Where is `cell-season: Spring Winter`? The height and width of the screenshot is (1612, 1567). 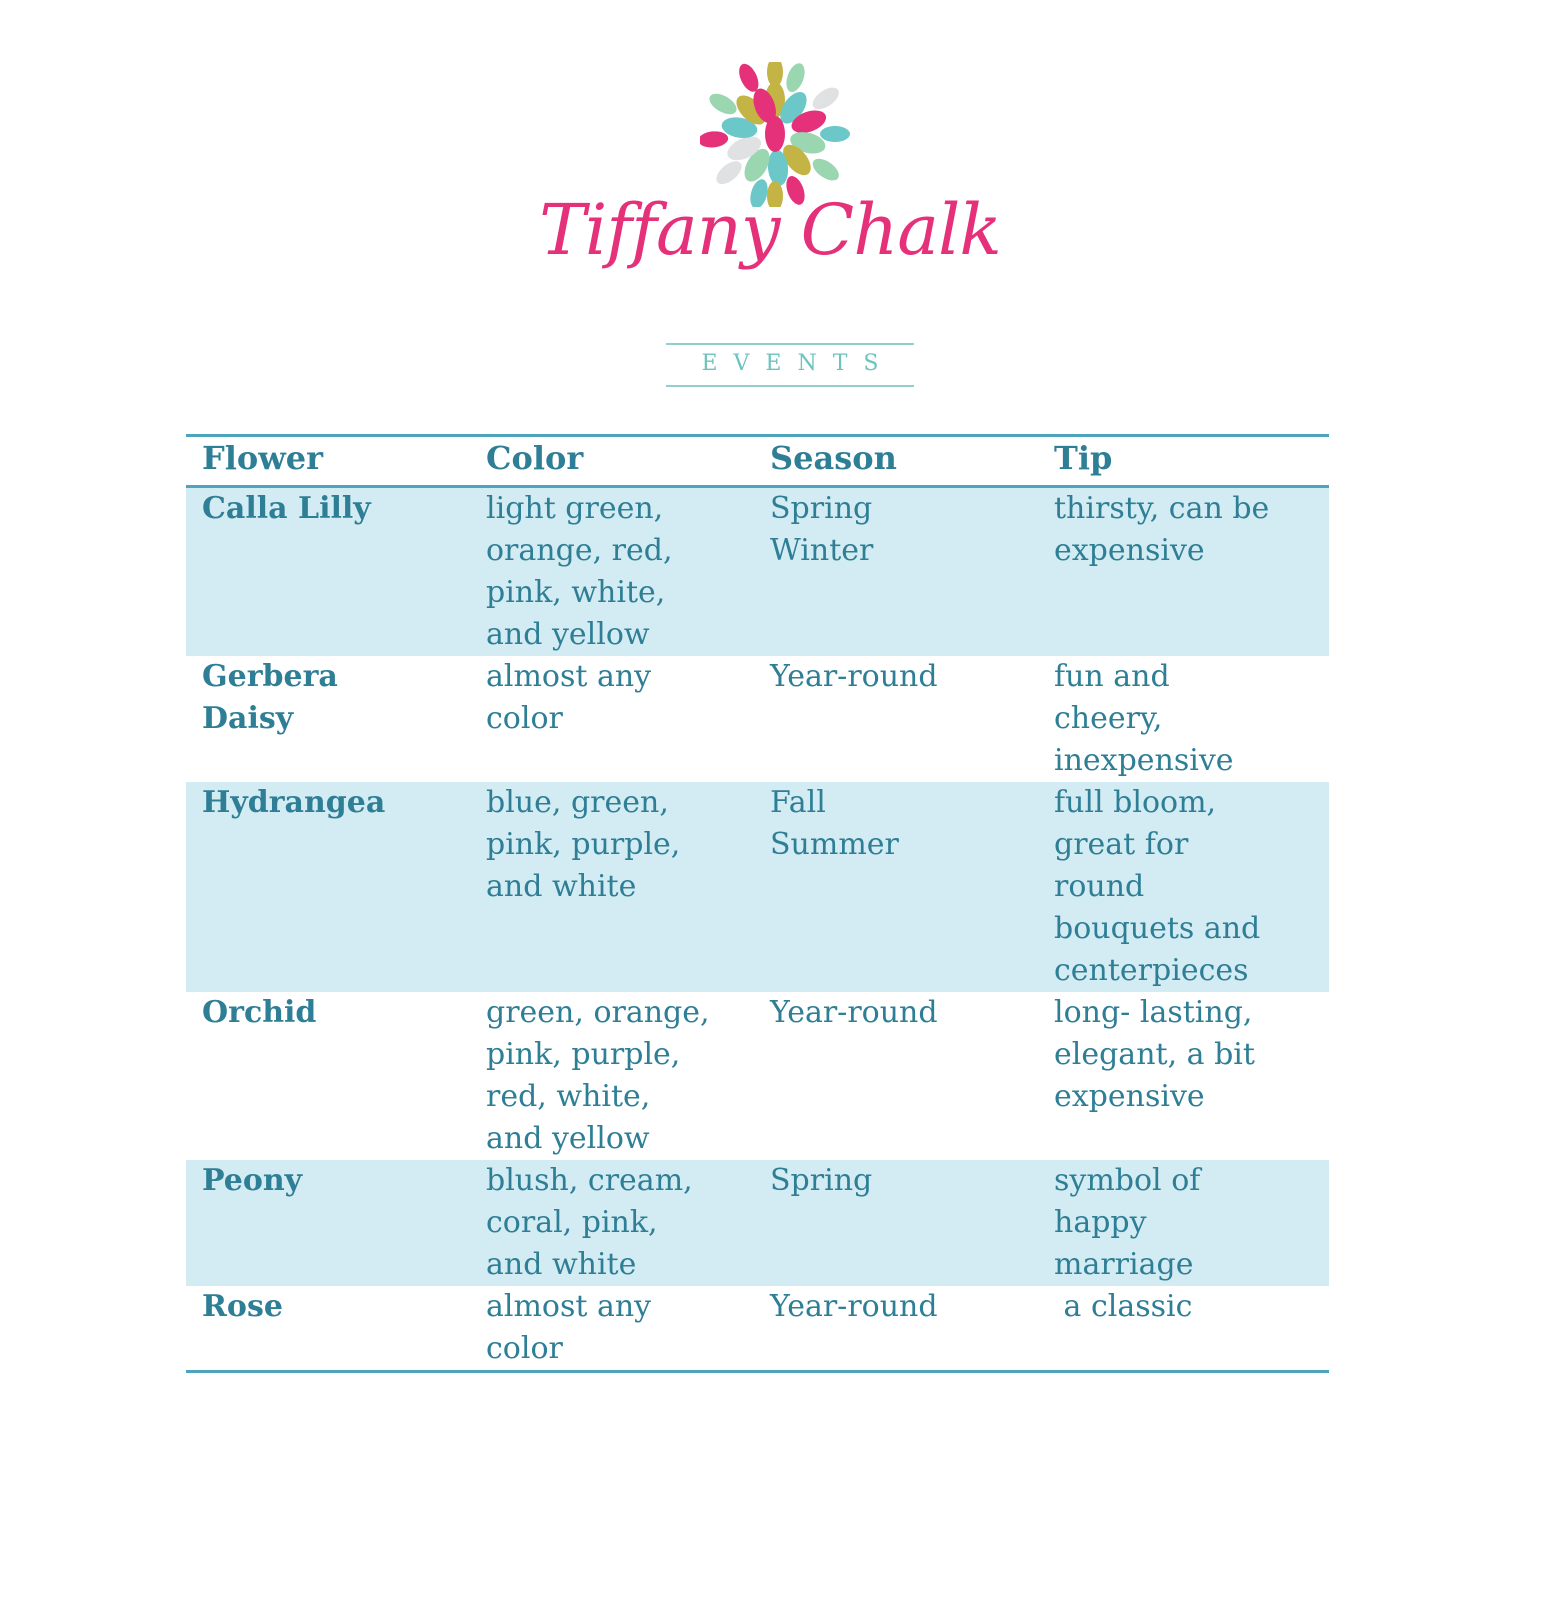
cell-season: Spring Winter is located at coordinates (896, 571).